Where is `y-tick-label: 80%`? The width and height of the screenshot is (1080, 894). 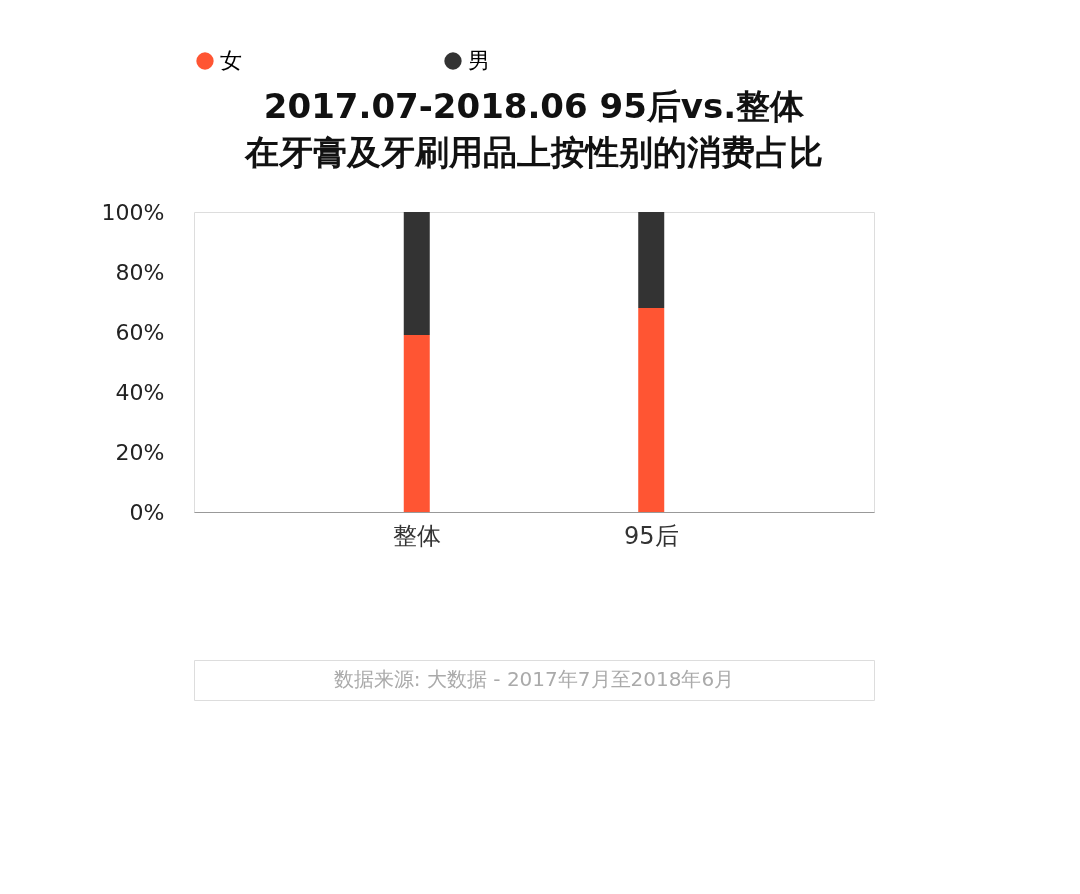
y-tick-label: 80% is located at coordinates (140, 272).